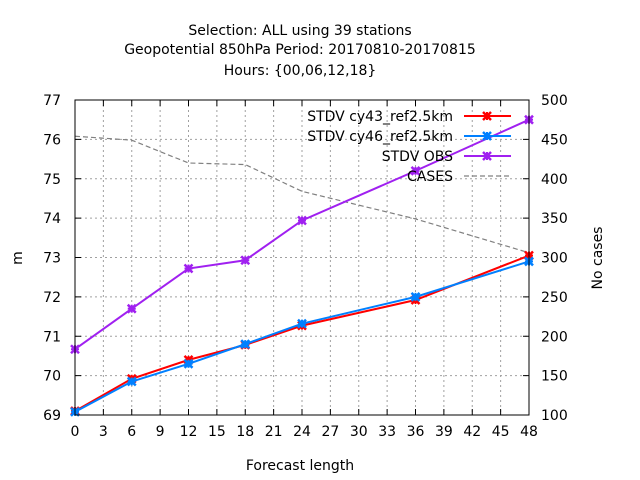 This screenshot has width=640, height=480. What do you see at coordinates (554, 101) in the screenshot?
I see `y2-tick-label: 500` at bounding box center [554, 101].